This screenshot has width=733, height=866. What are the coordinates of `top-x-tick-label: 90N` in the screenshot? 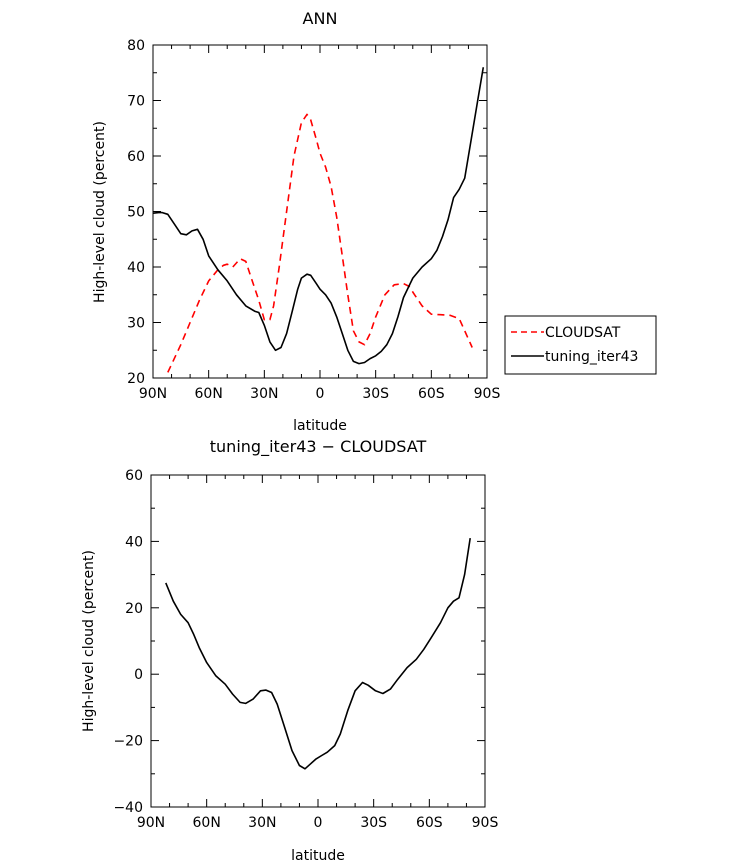 It's located at (153, 394).